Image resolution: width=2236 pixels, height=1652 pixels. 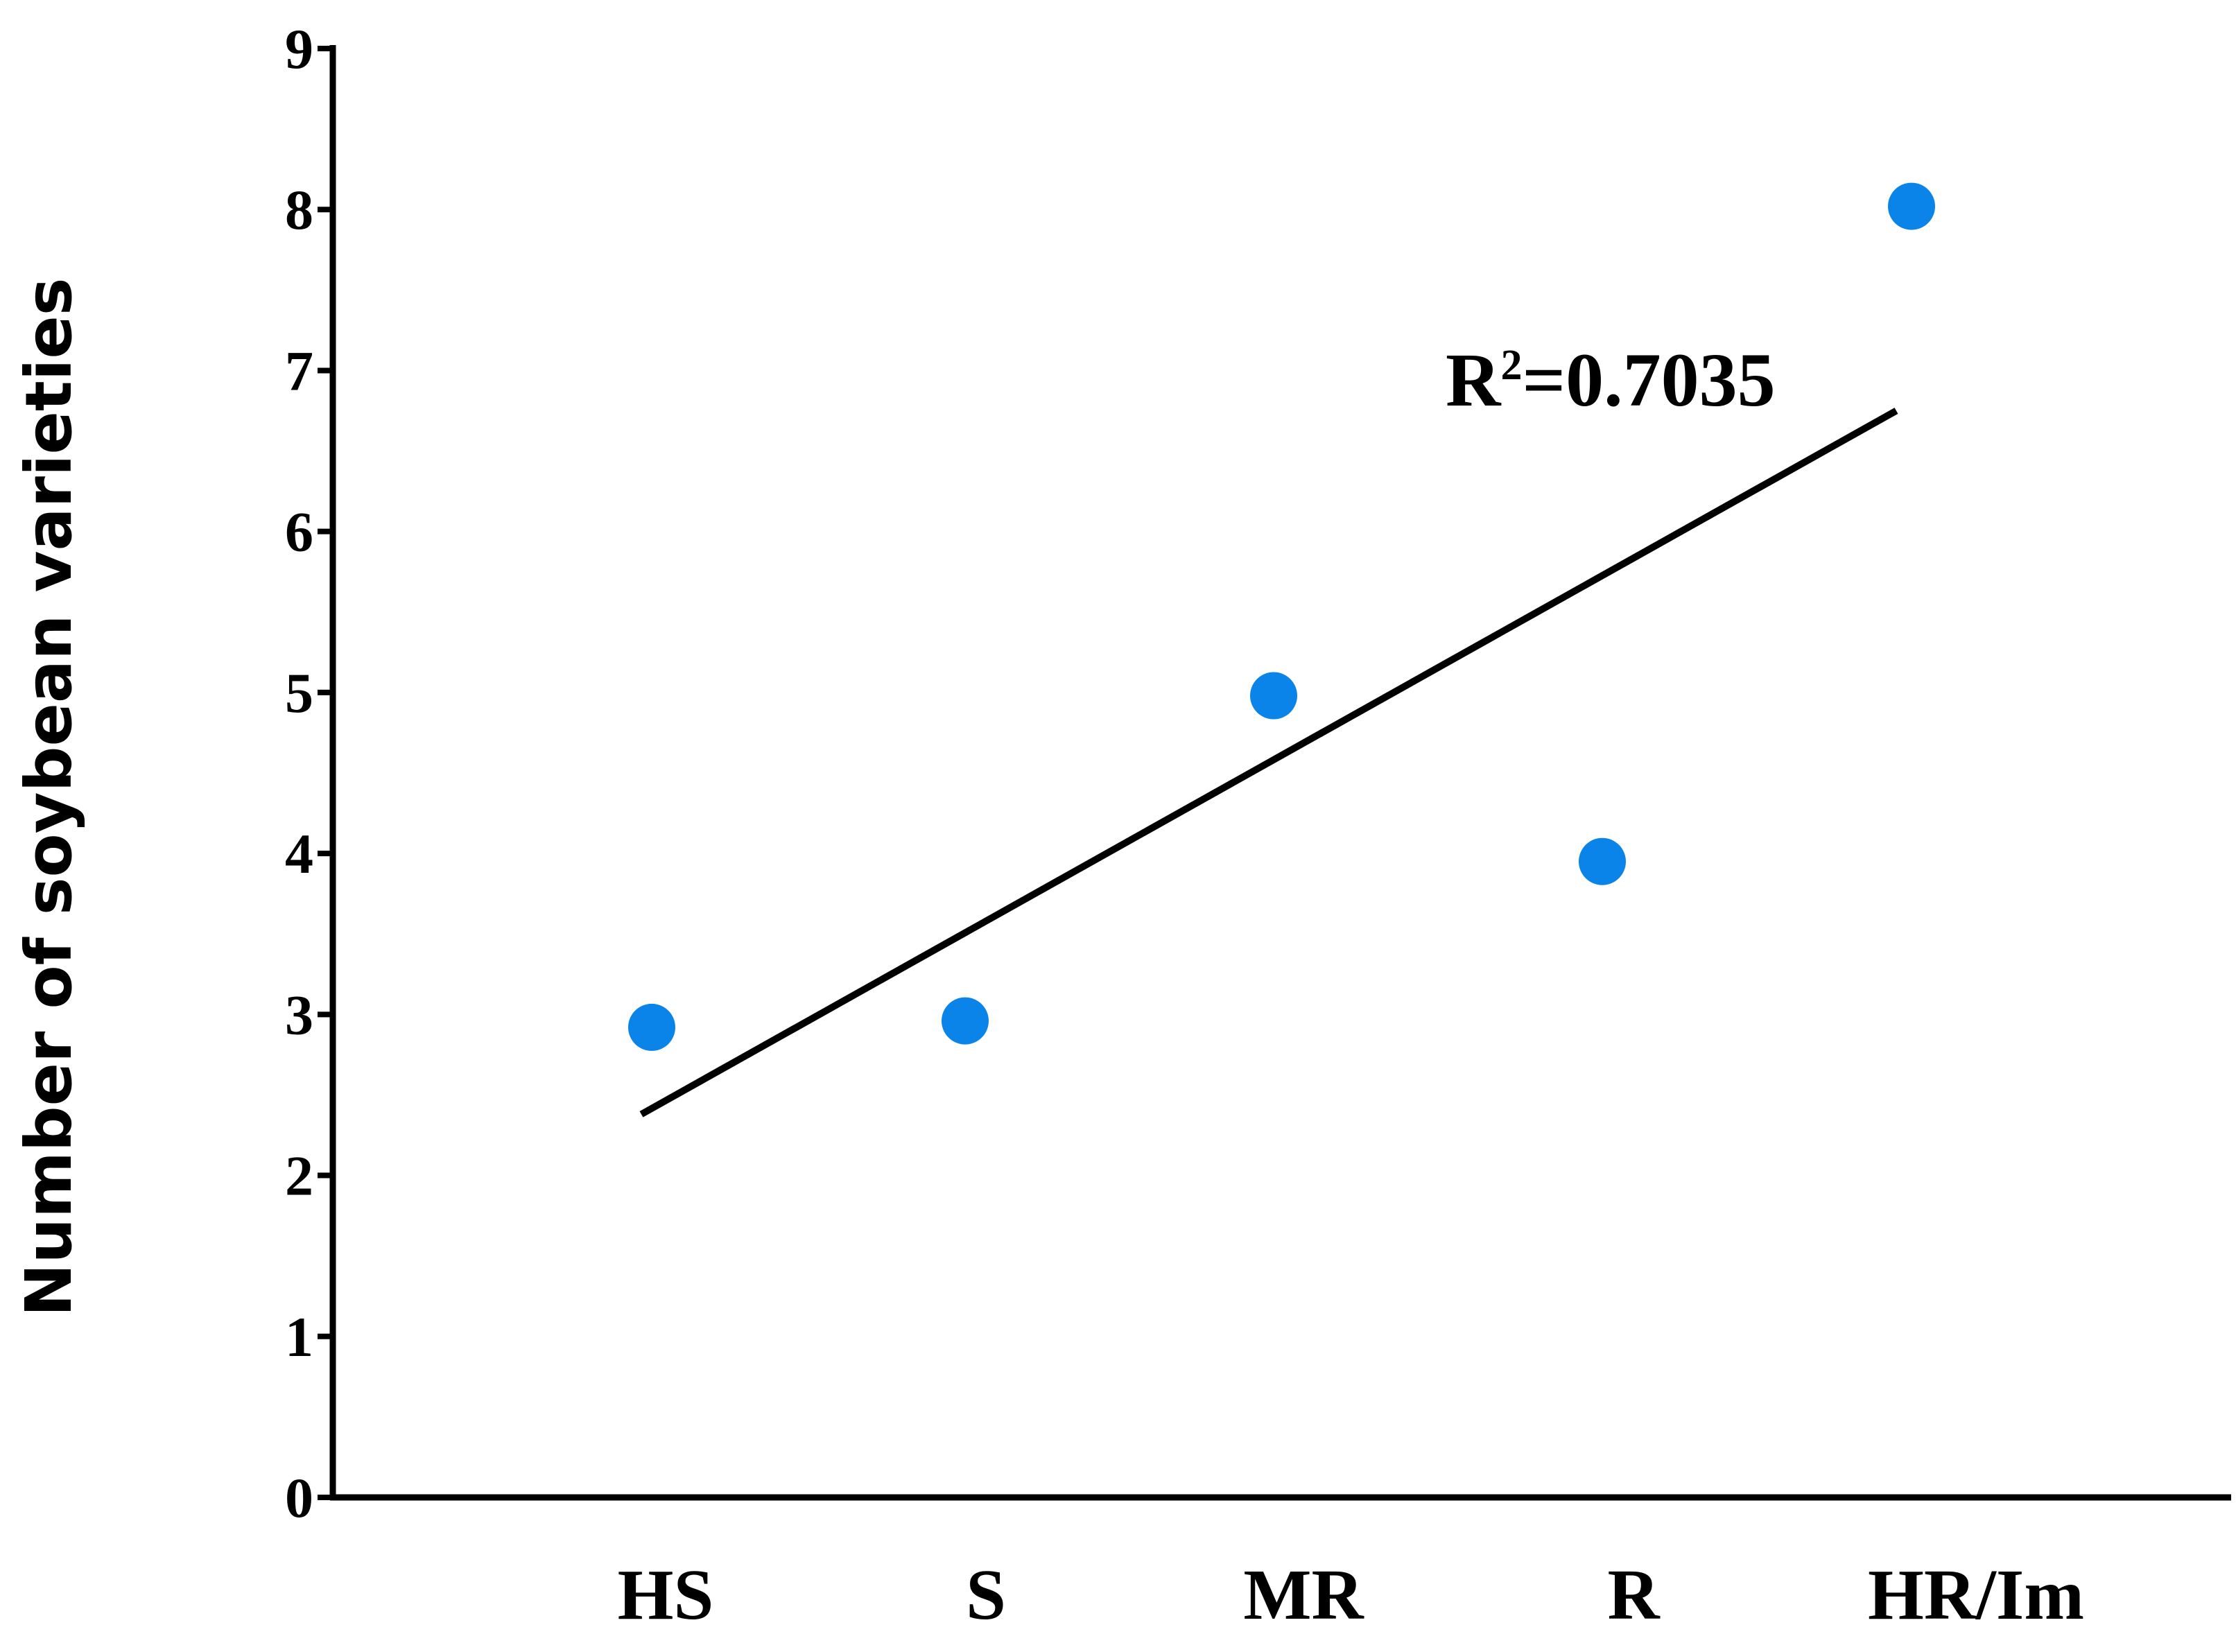 What do you see at coordinates (986, 1595) in the screenshot?
I see `x-category-label: S` at bounding box center [986, 1595].